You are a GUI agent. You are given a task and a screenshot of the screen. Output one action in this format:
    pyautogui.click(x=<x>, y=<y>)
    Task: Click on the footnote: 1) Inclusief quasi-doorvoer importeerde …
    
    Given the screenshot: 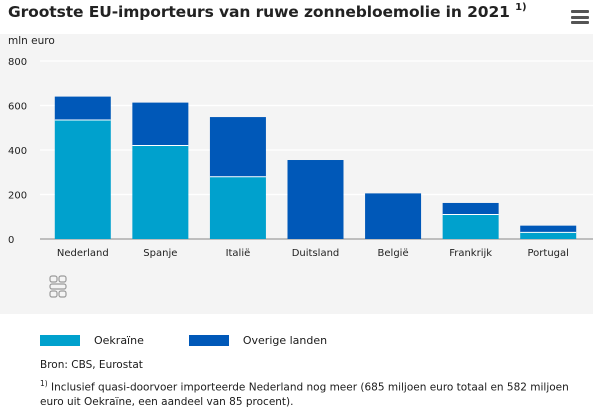 What is the action you would take?
    pyautogui.click(x=315, y=393)
    